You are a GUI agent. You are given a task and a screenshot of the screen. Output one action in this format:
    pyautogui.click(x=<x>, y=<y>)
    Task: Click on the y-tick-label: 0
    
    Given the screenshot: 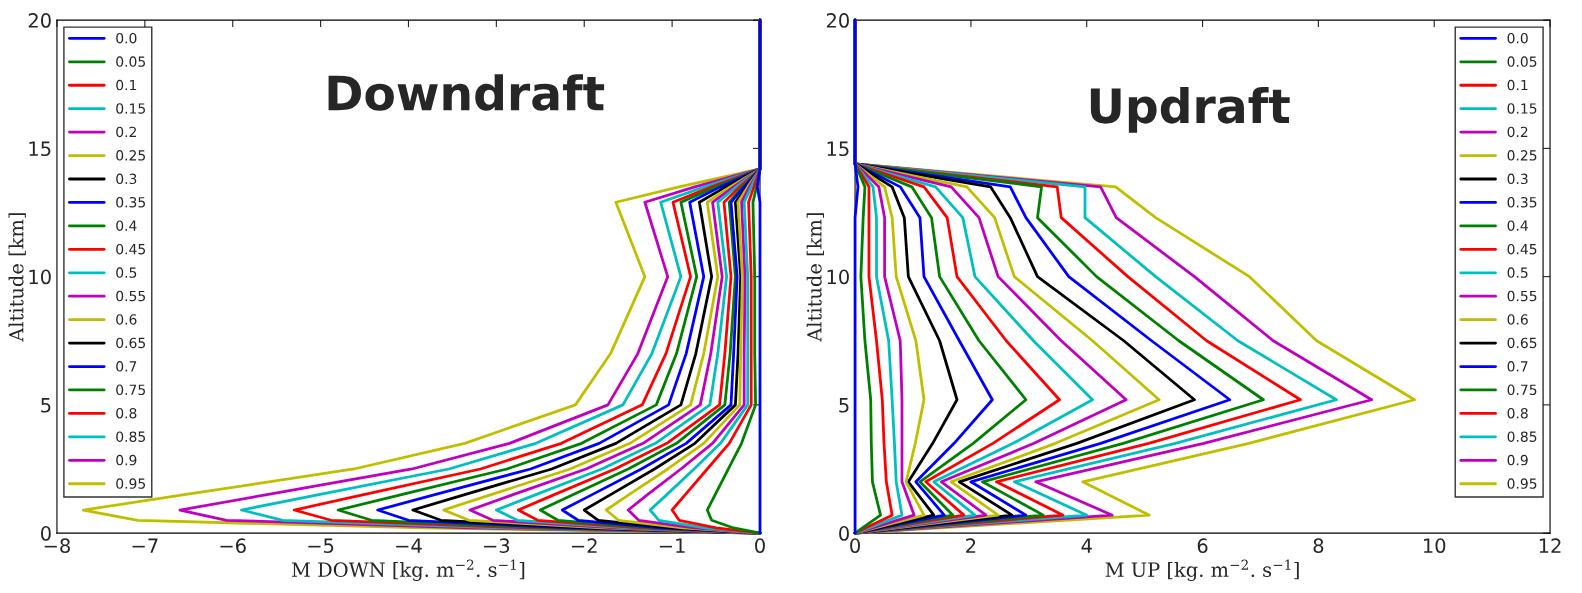 What is the action you would take?
    pyautogui.click(x=844, y=533)
    